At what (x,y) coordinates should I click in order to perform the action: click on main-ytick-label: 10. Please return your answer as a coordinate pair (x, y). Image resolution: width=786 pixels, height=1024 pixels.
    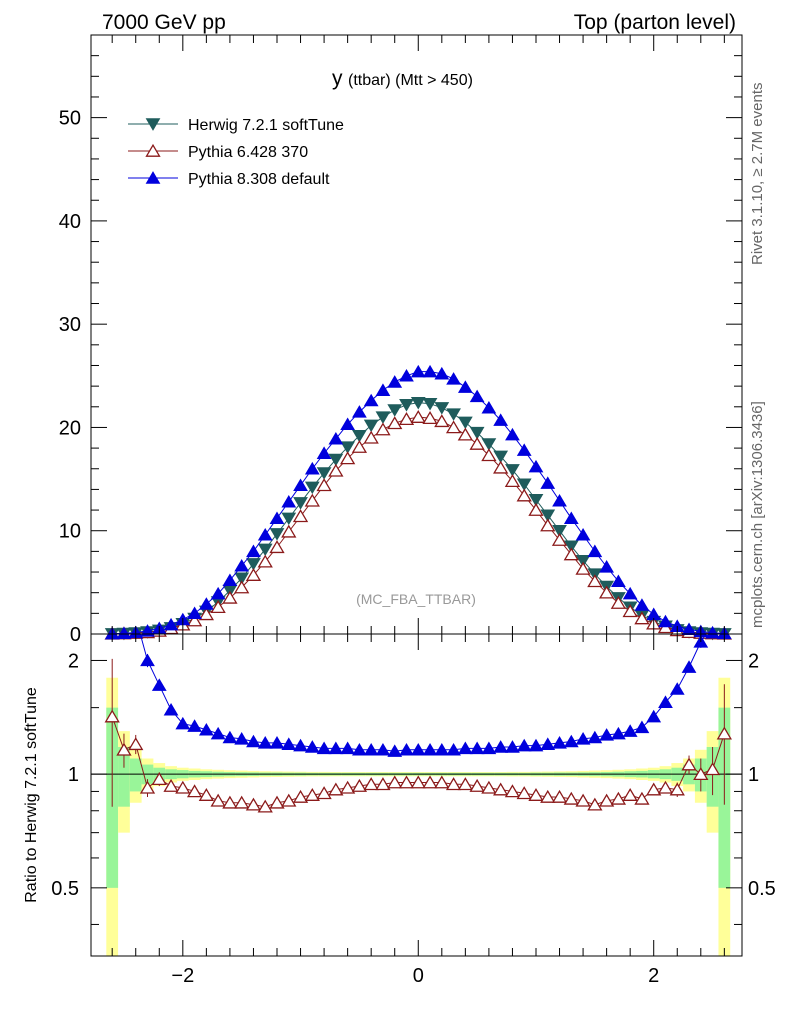
    Looking at the image, I should click on (70, 532).